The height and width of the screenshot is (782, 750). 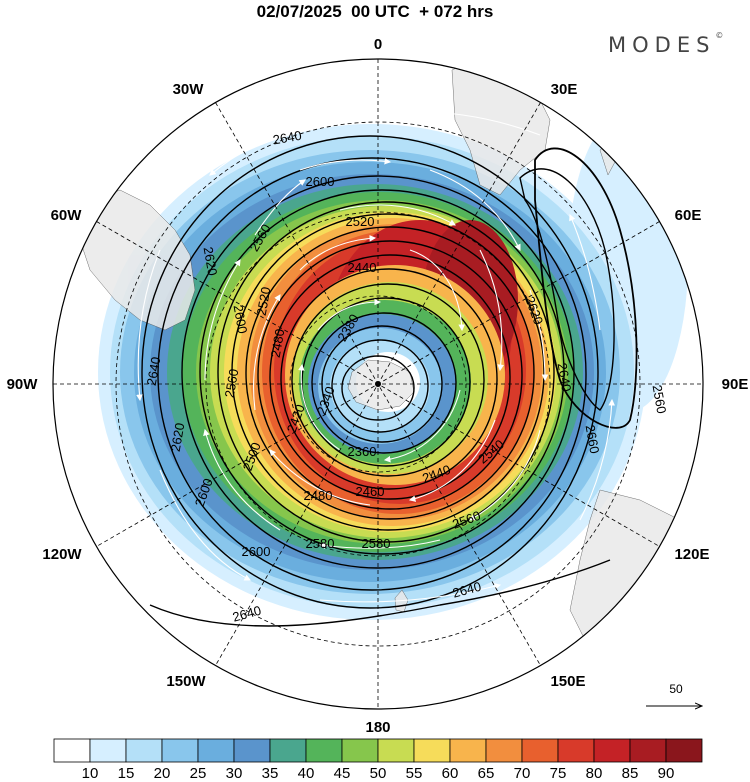 I want to click on colorbar-tick-label: 90, so click(x=666, y=773).